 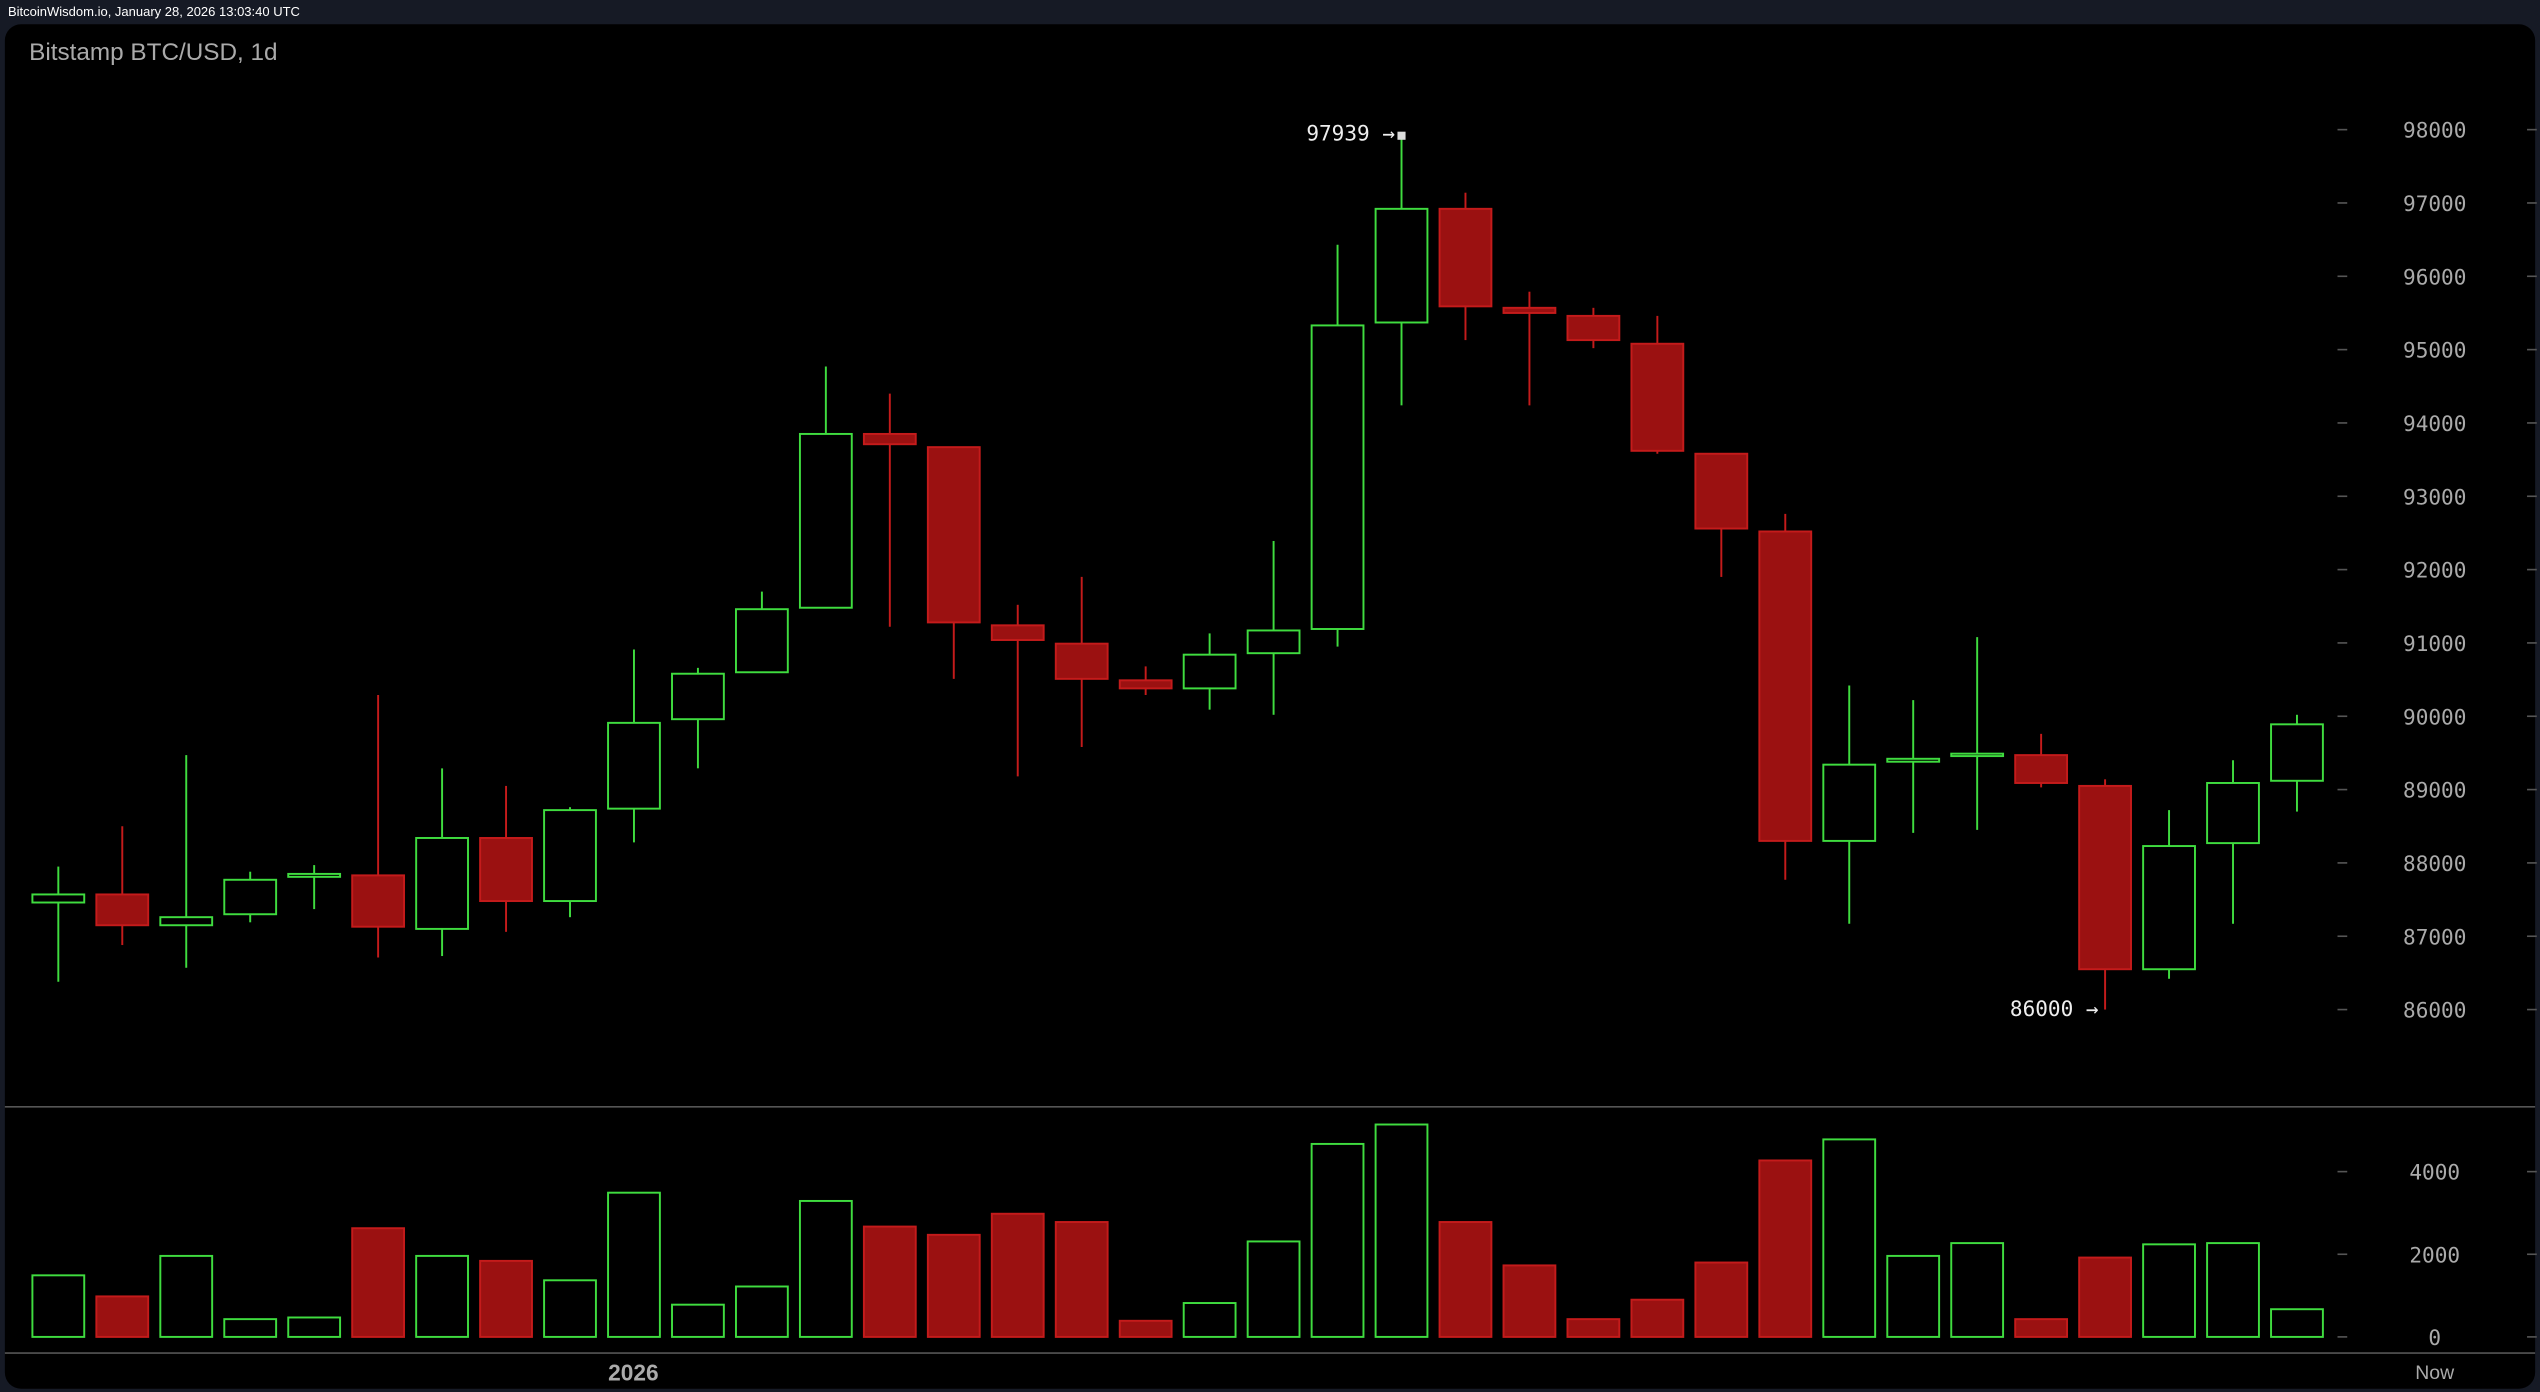 I want to click on low-annotation: 86000 →, so click(x=2054, y=1008).